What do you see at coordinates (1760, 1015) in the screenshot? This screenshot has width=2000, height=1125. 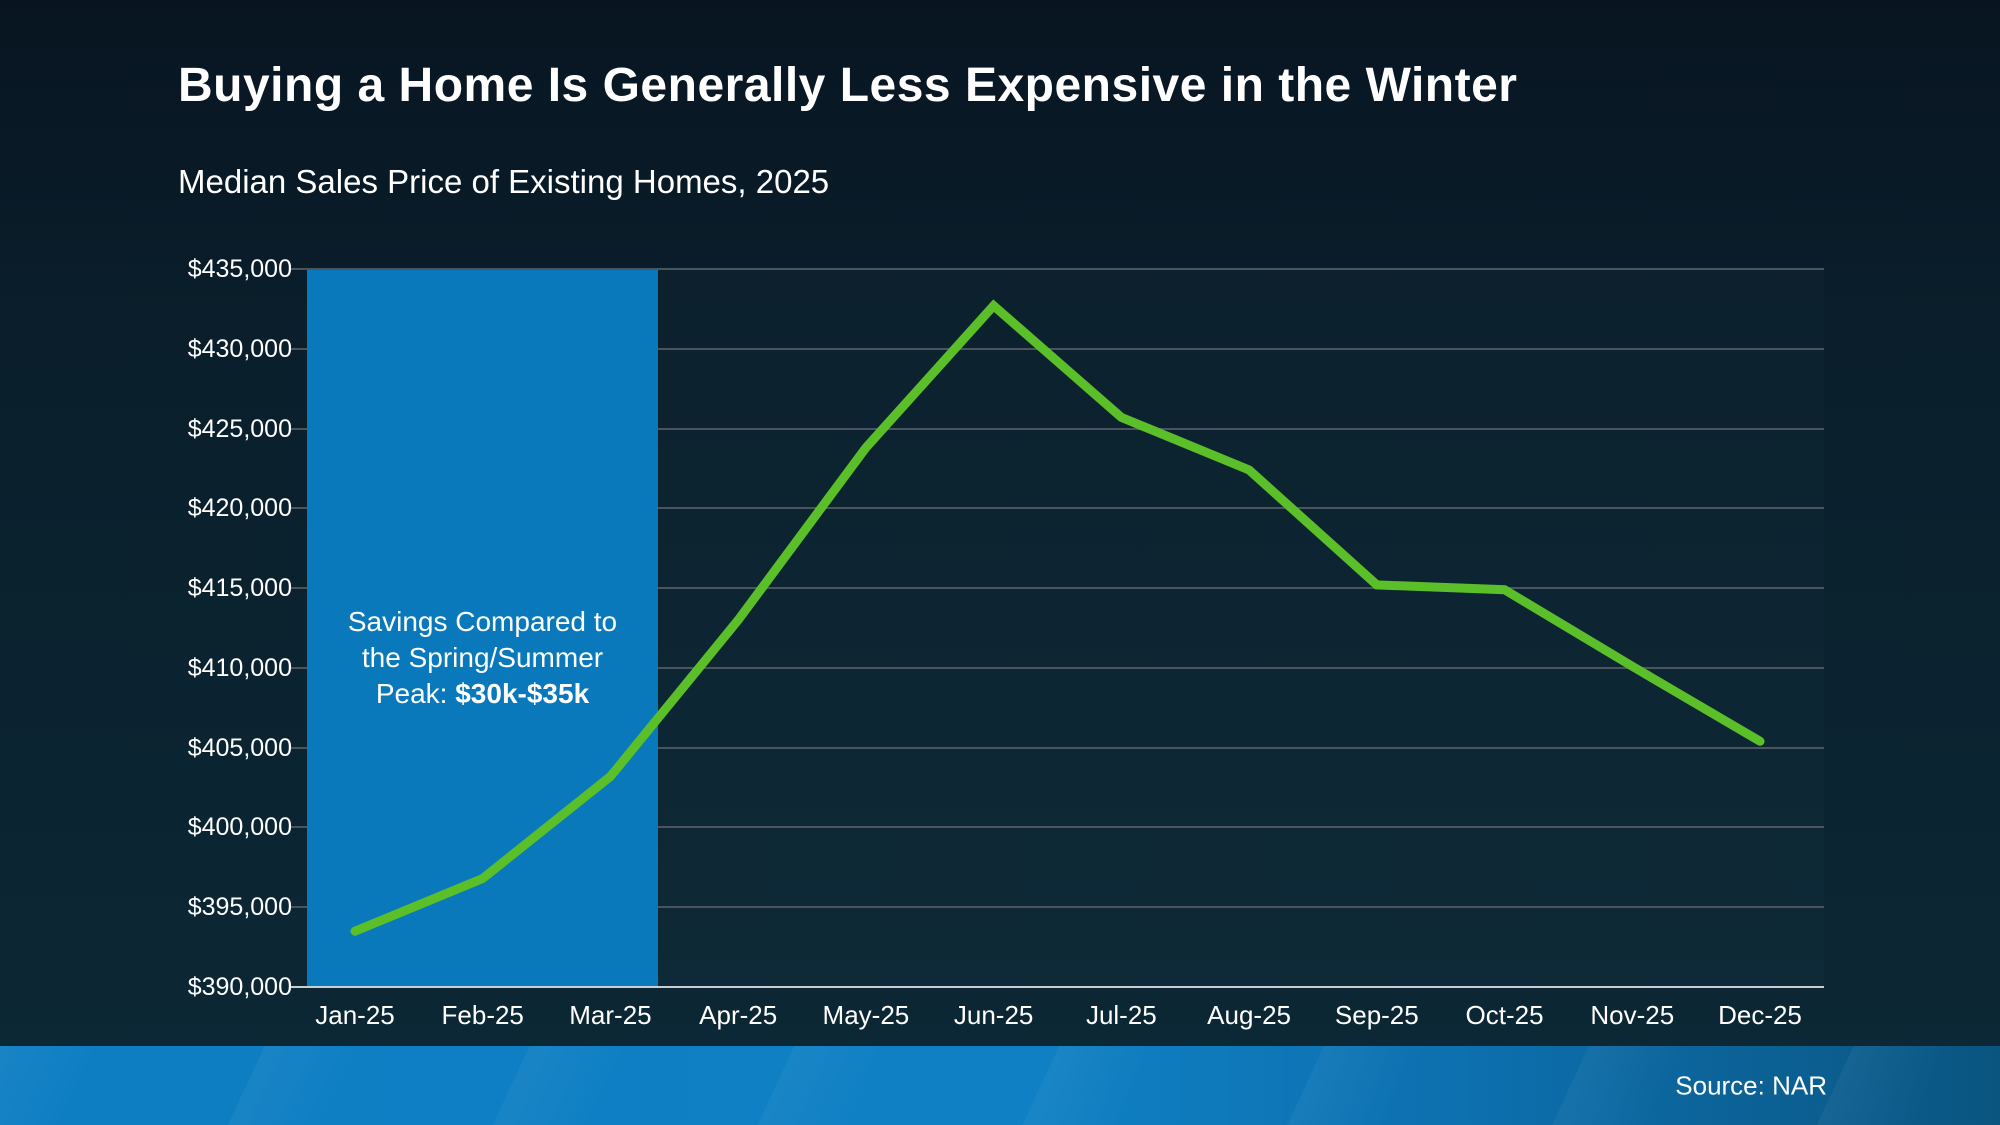 I see `x-axis-tick-label: Dec-25` at bounding box center [1760, 1015].